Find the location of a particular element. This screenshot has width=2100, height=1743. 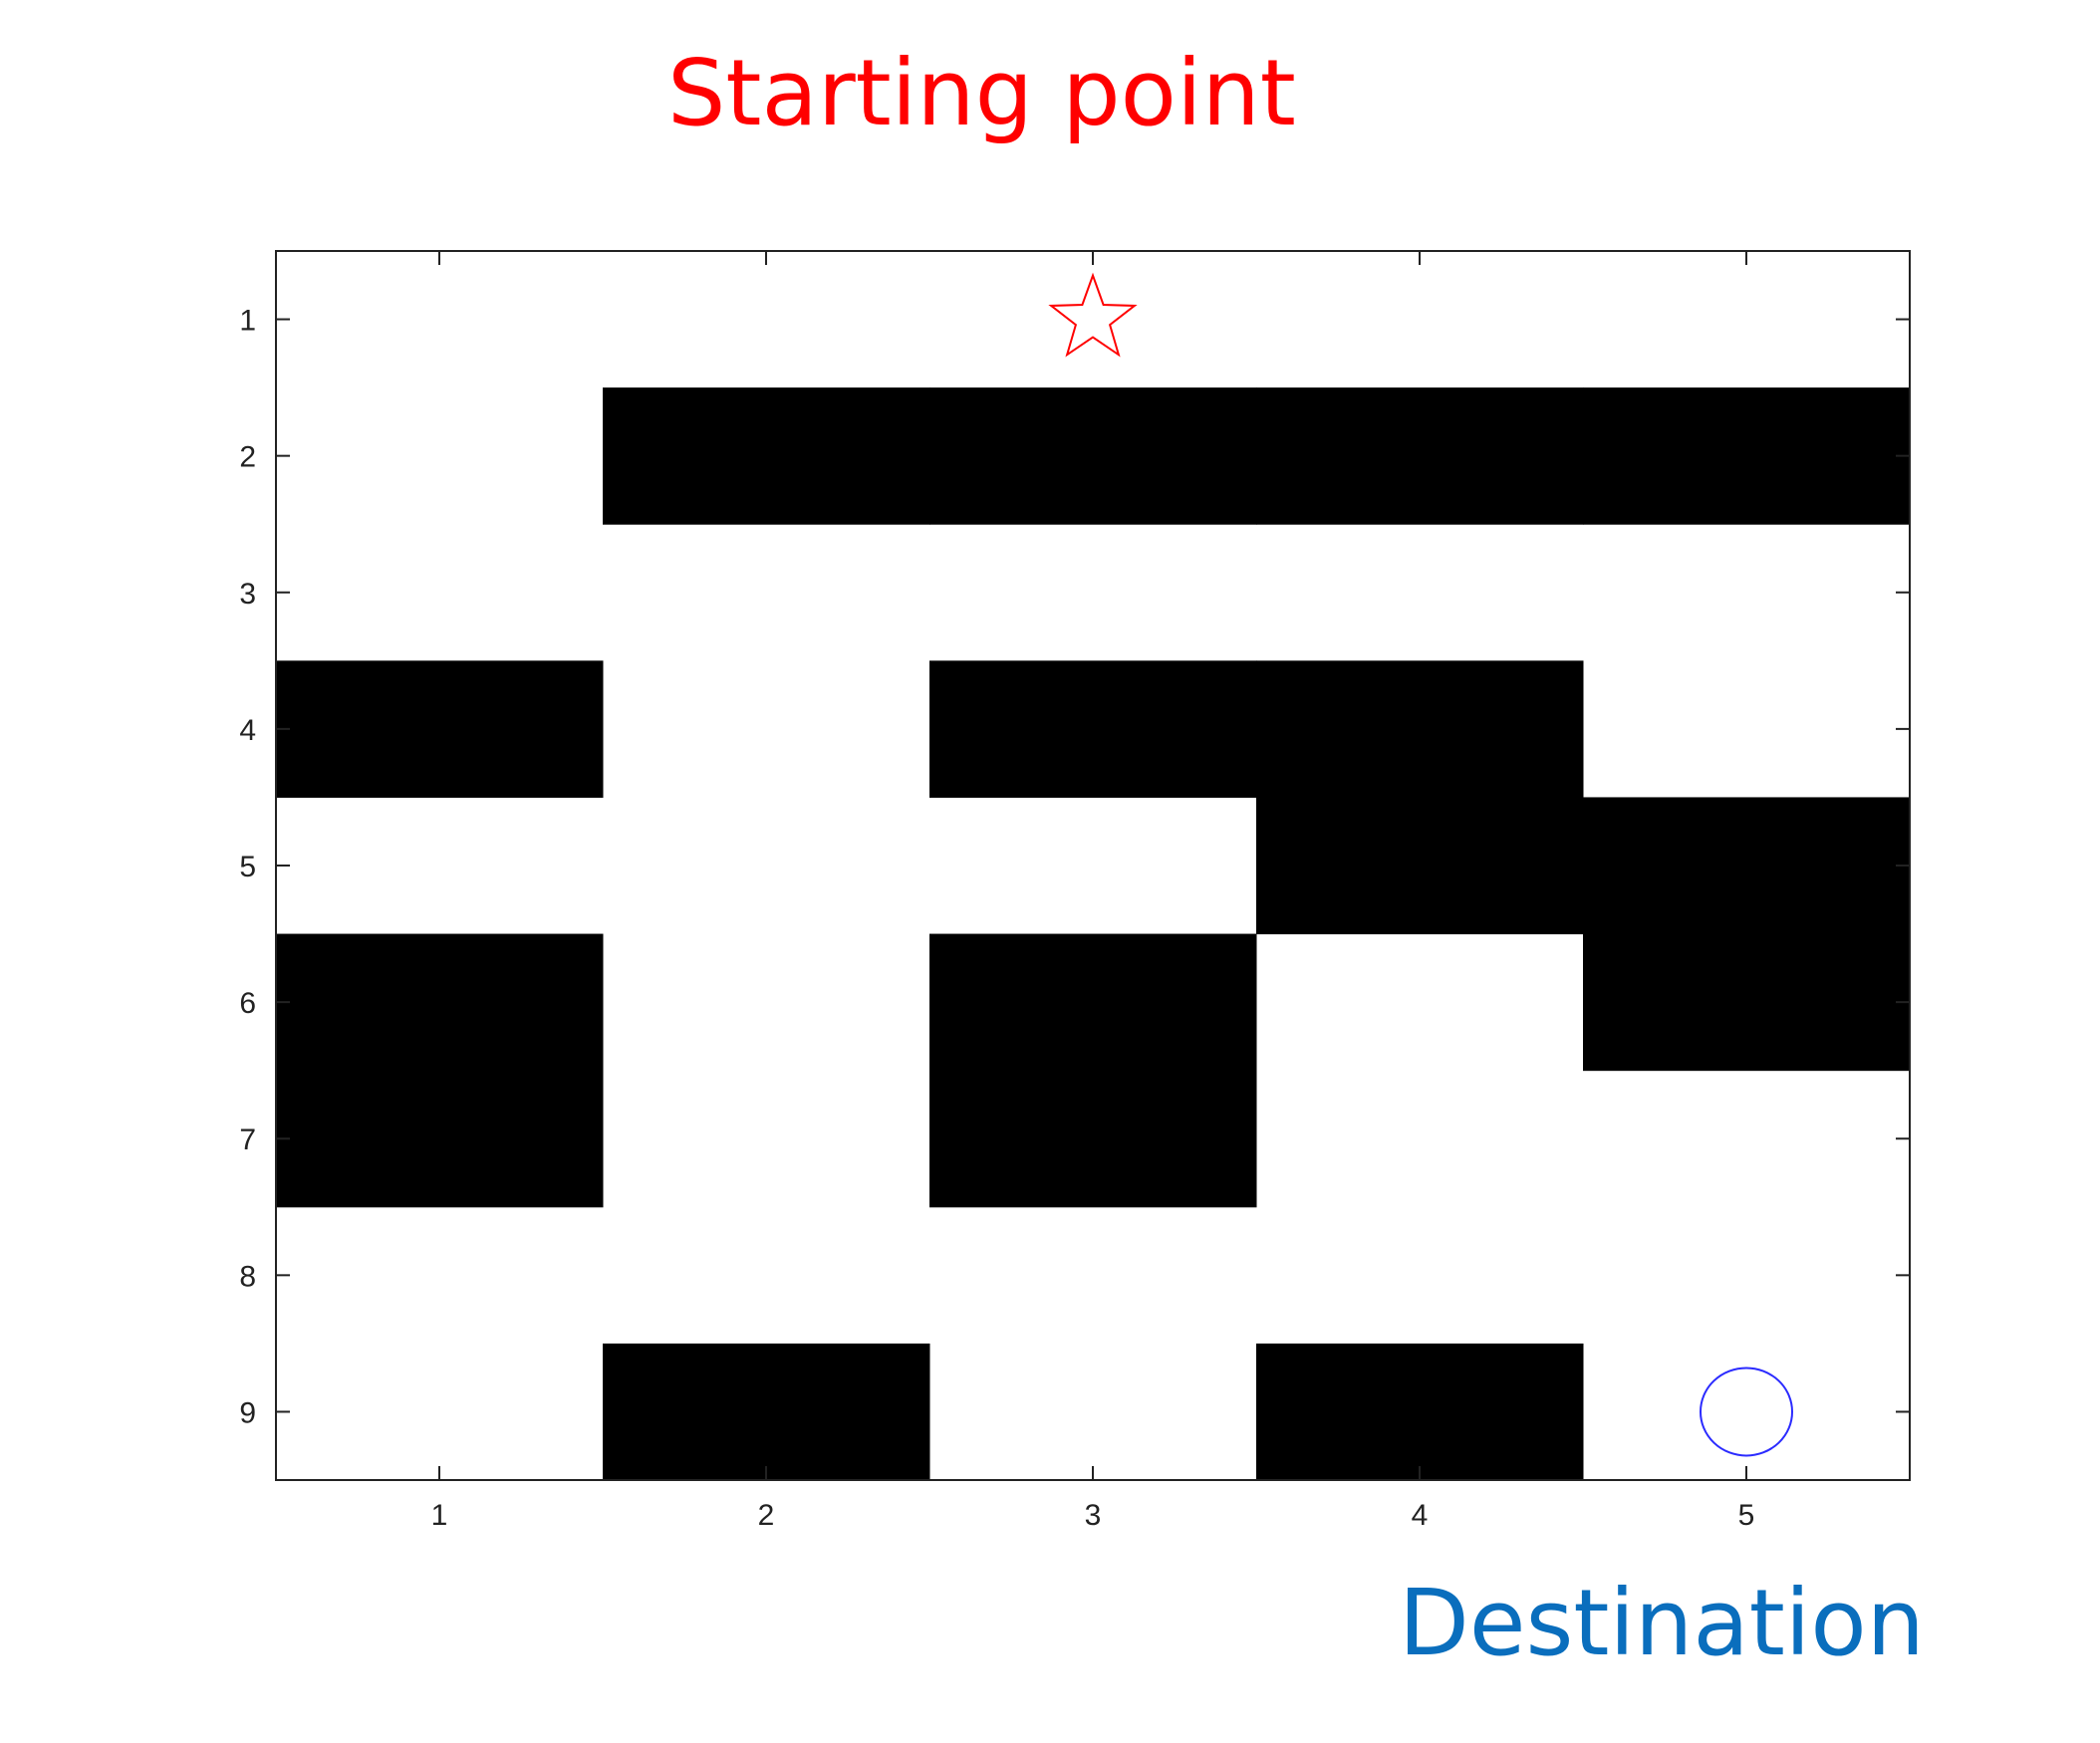

wall-cell-r5-c5 is located at coordinates (1747, 866).